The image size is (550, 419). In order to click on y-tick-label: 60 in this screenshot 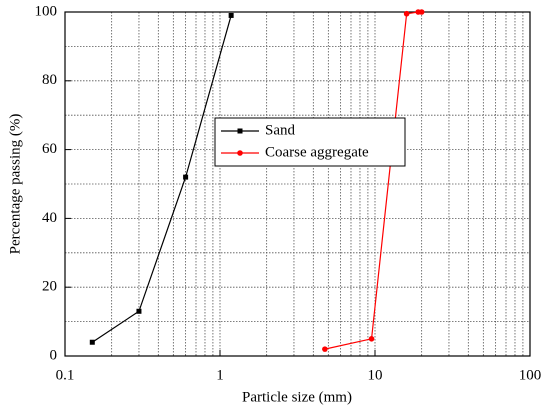, I will do `click(49, 149)`.